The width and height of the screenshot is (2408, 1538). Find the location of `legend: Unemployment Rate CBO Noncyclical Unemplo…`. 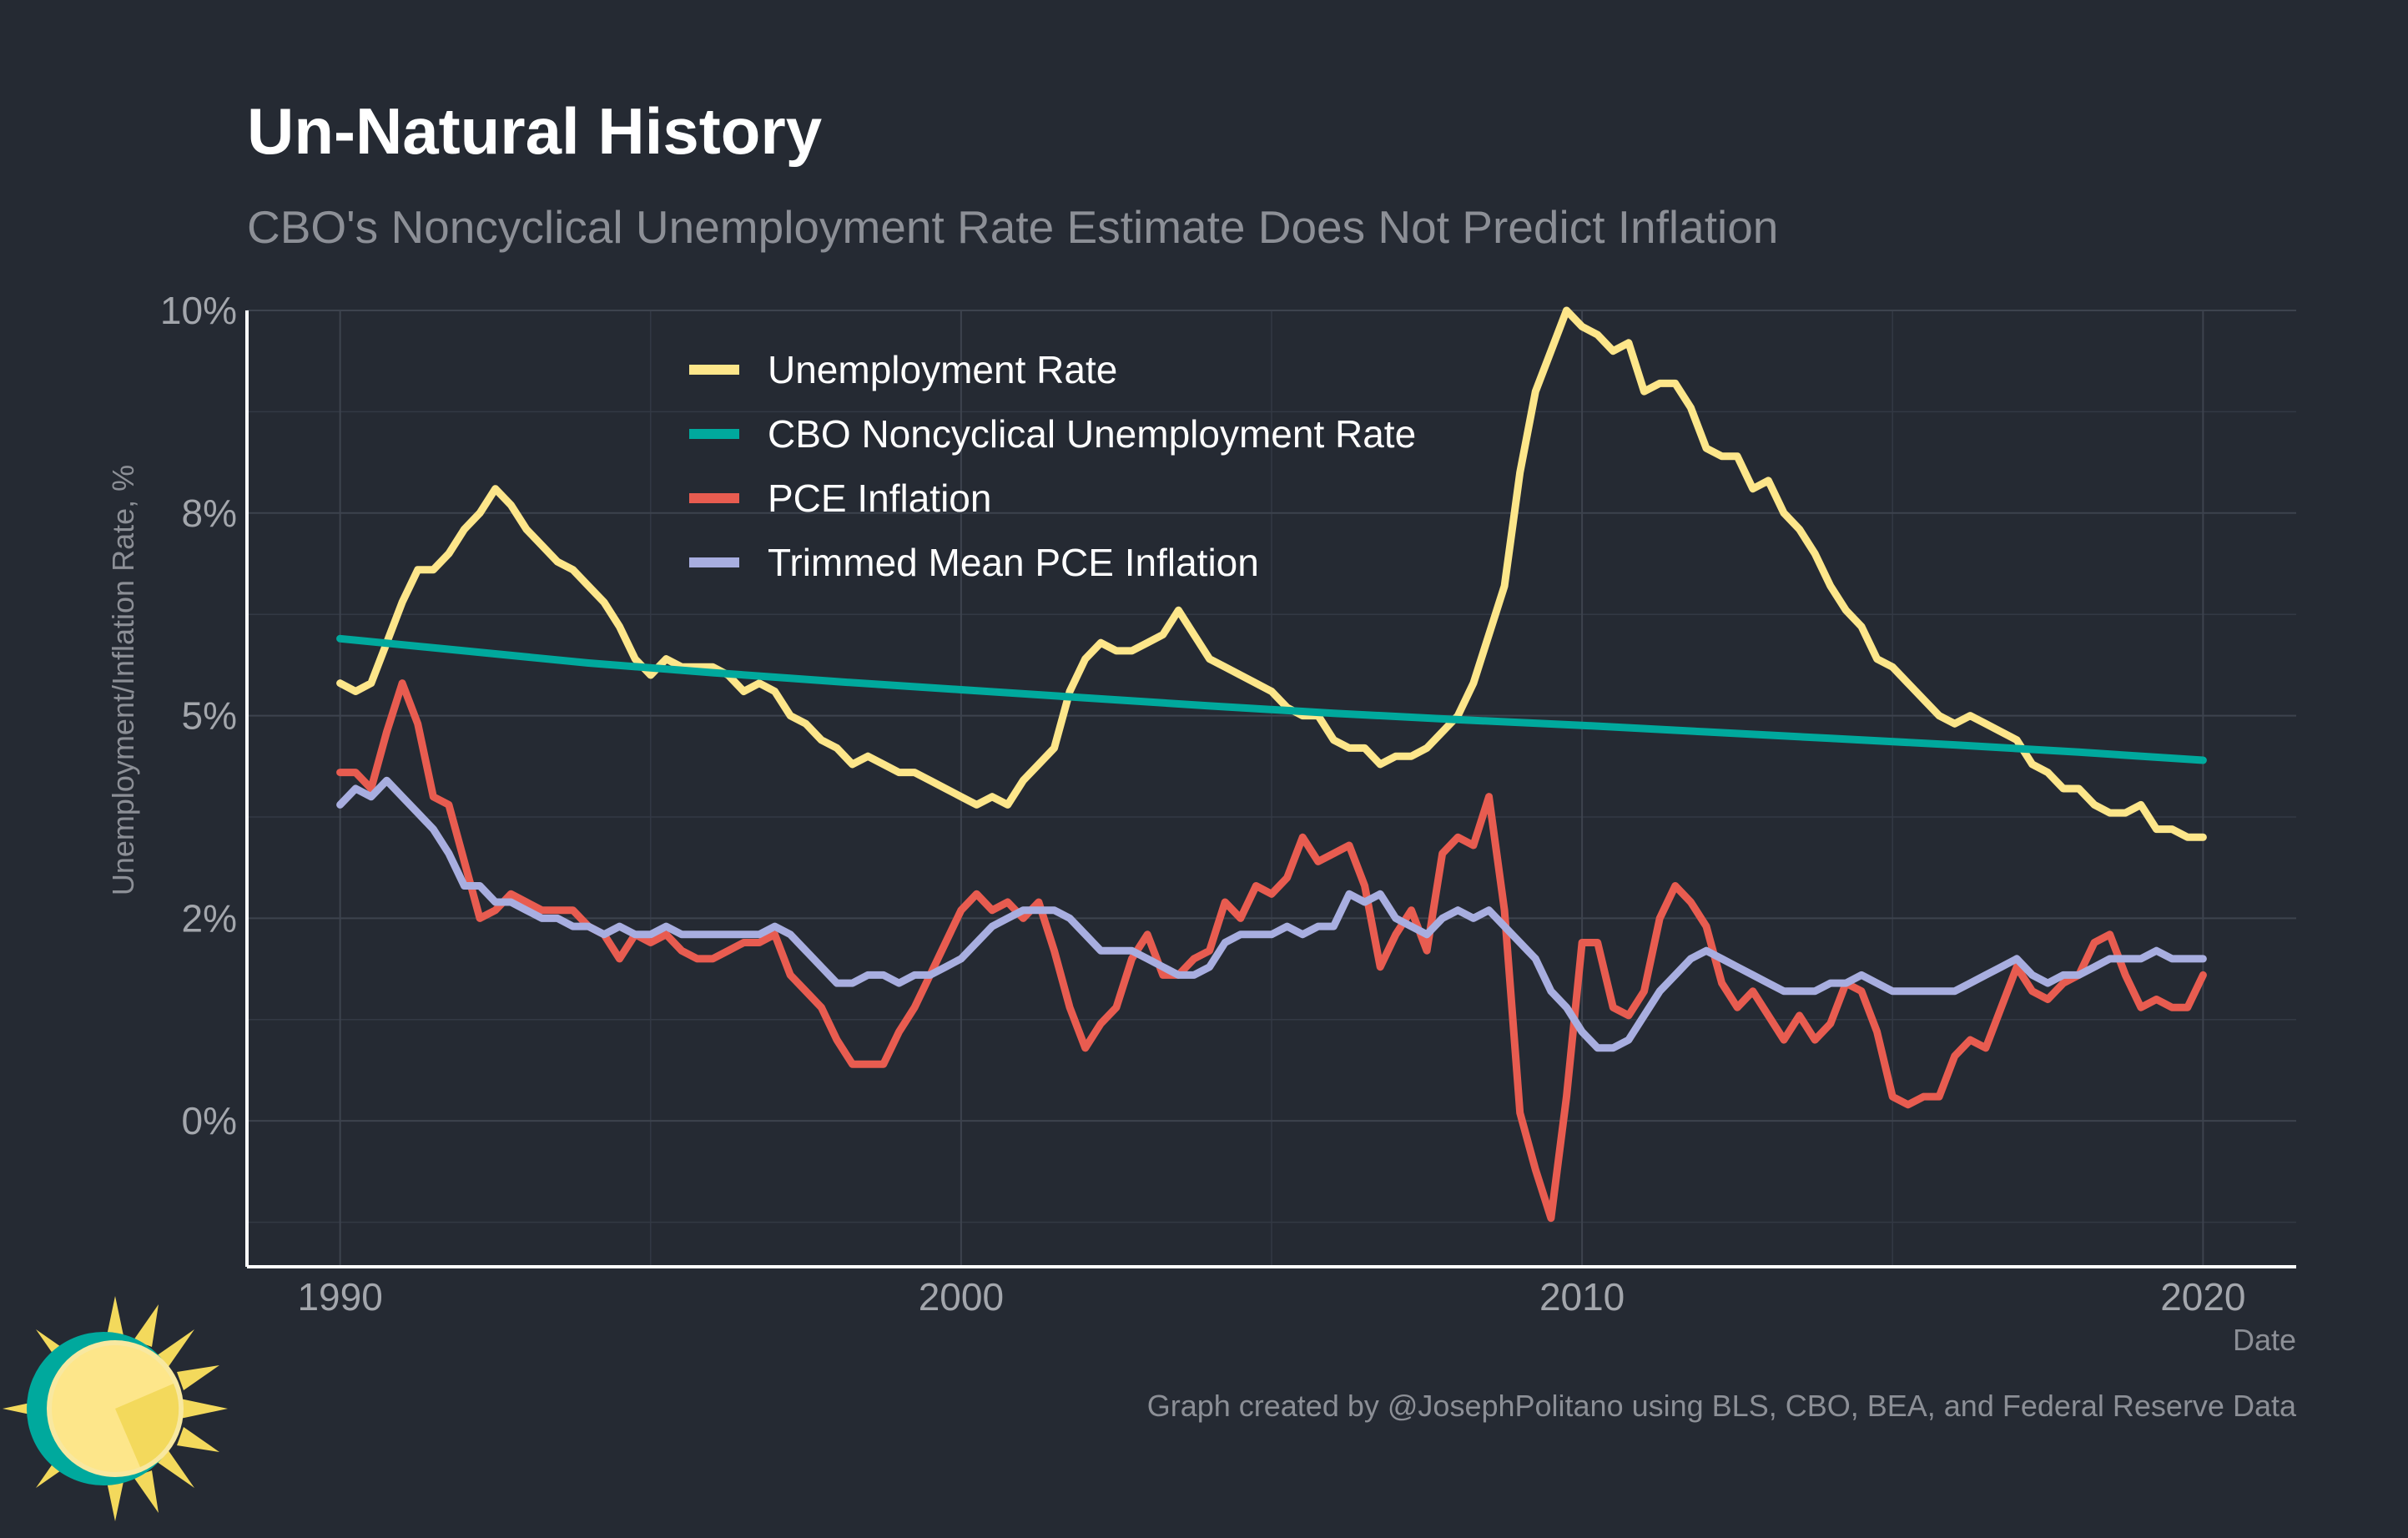

legend: Unemployment Rate CBO Noncyclical Unemplo… is located at coordinates (1052, 466).